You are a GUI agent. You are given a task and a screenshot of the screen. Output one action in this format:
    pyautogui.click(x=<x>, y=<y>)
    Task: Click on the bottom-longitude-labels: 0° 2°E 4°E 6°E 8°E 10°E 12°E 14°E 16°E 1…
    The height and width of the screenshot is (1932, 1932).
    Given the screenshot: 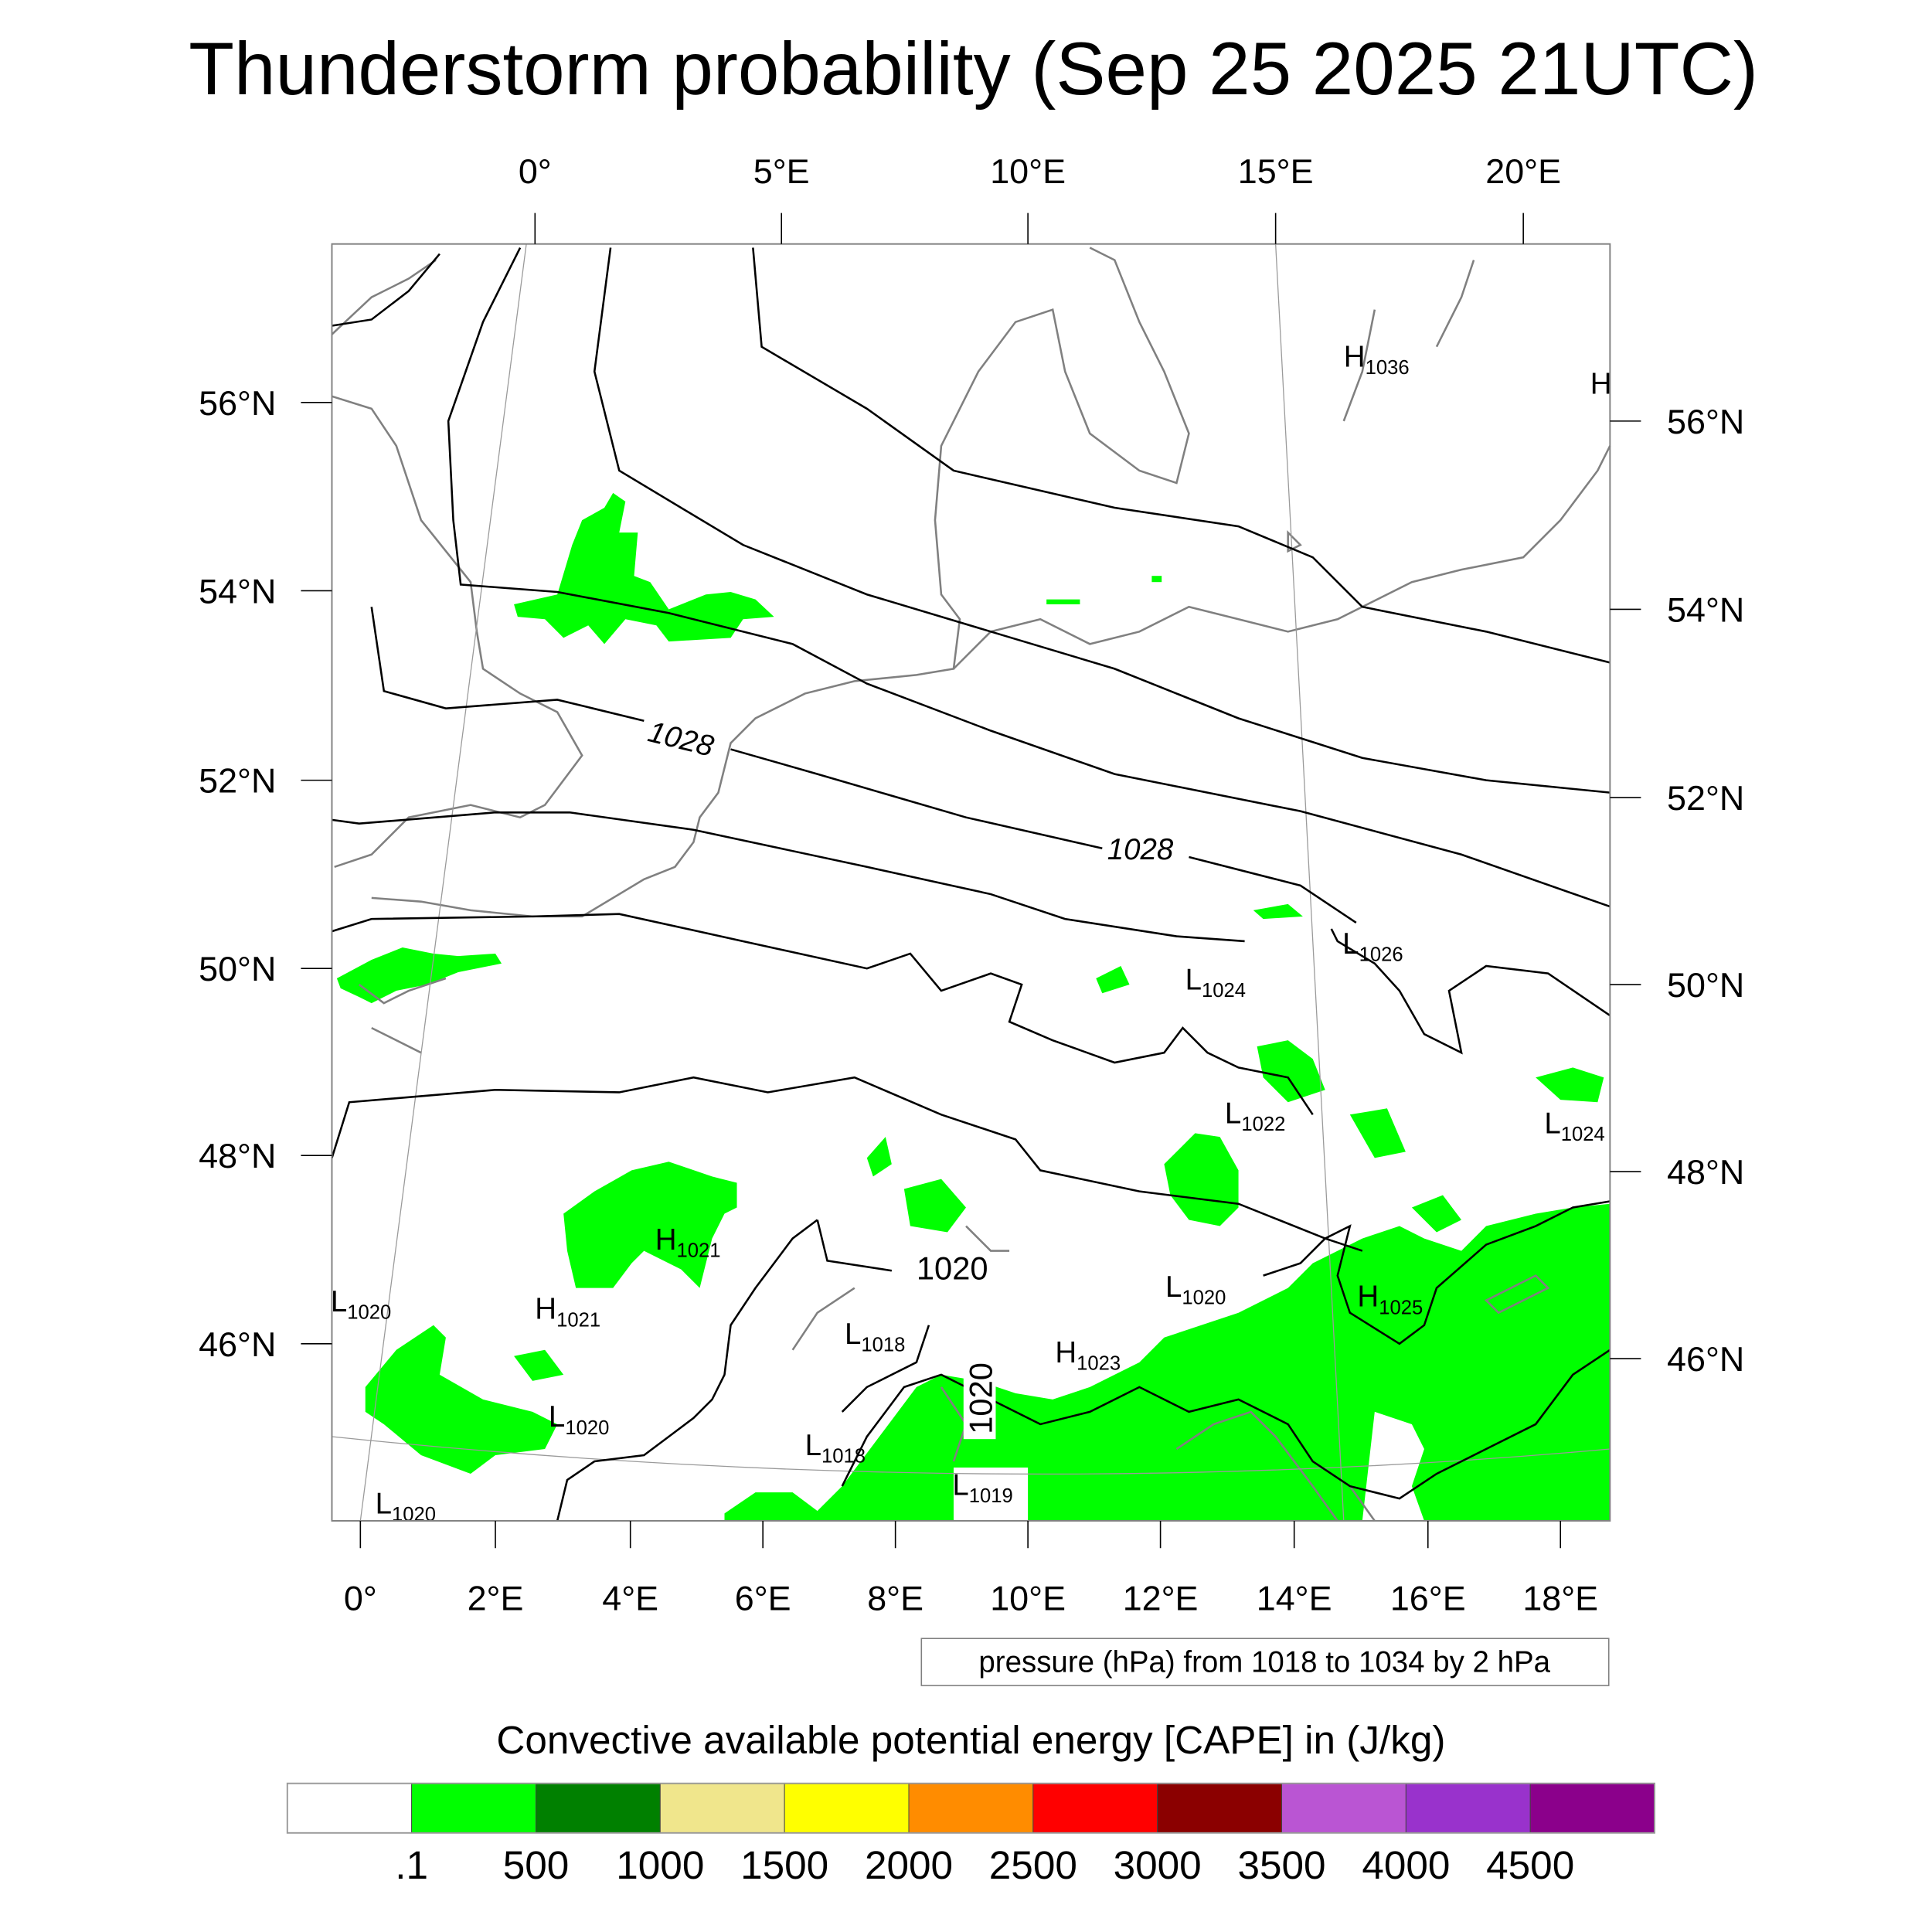 What is the action you would take?
    pyautogui.click(x=971, y=1598)
    